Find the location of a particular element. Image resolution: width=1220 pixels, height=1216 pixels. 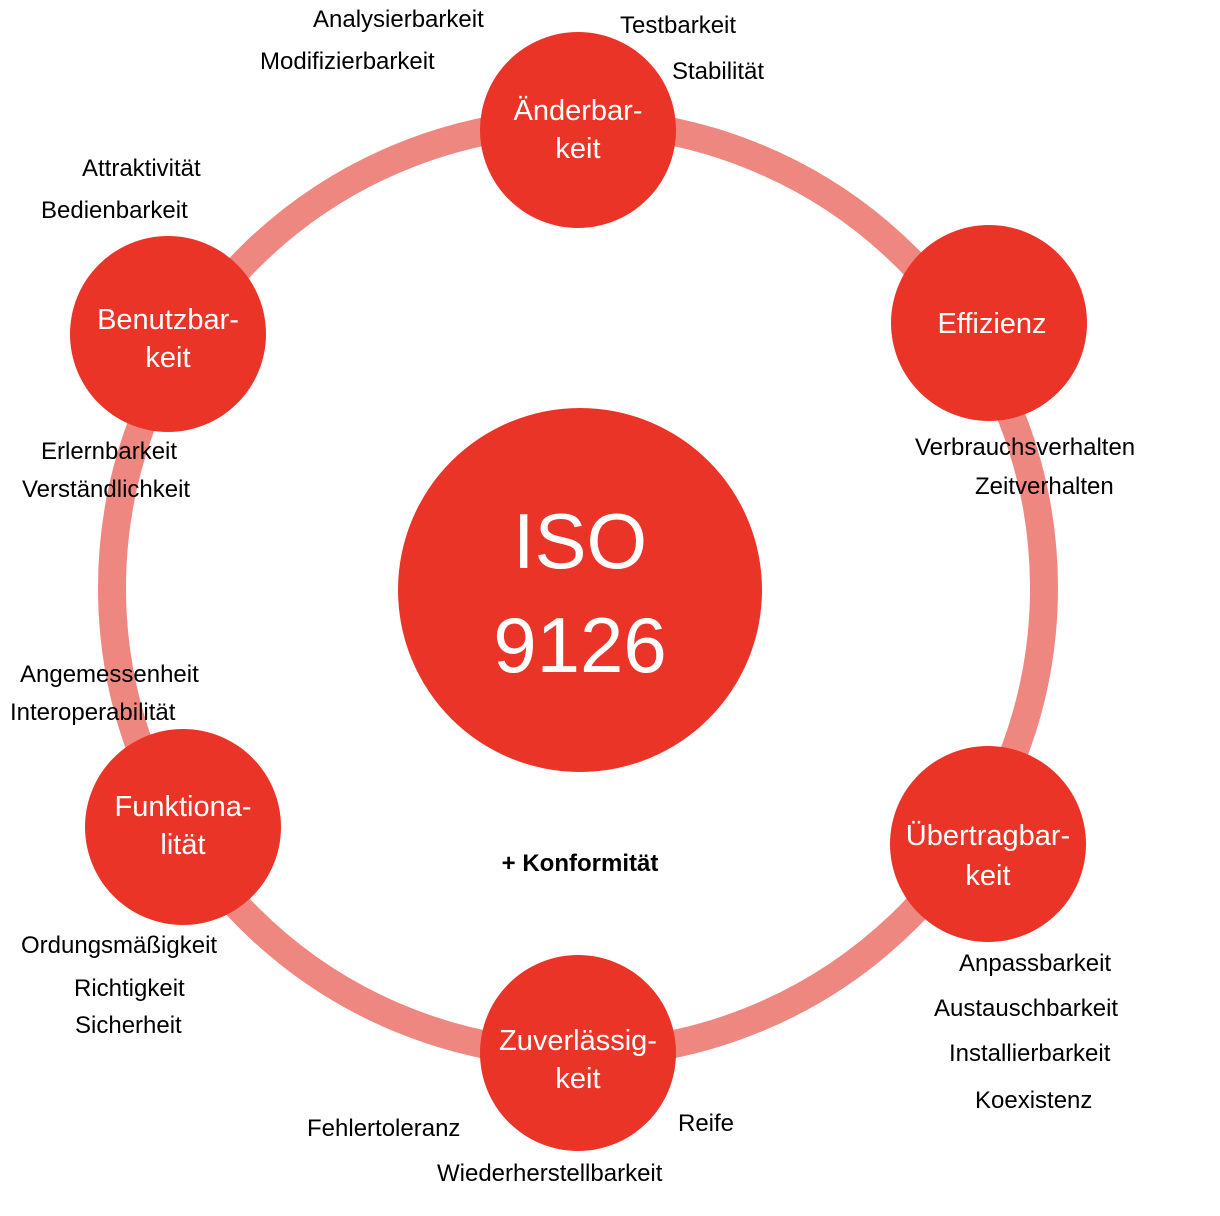

node-uebertragbarkeit-label-line1: Übertragbar- is located at coordinates (988, 836).